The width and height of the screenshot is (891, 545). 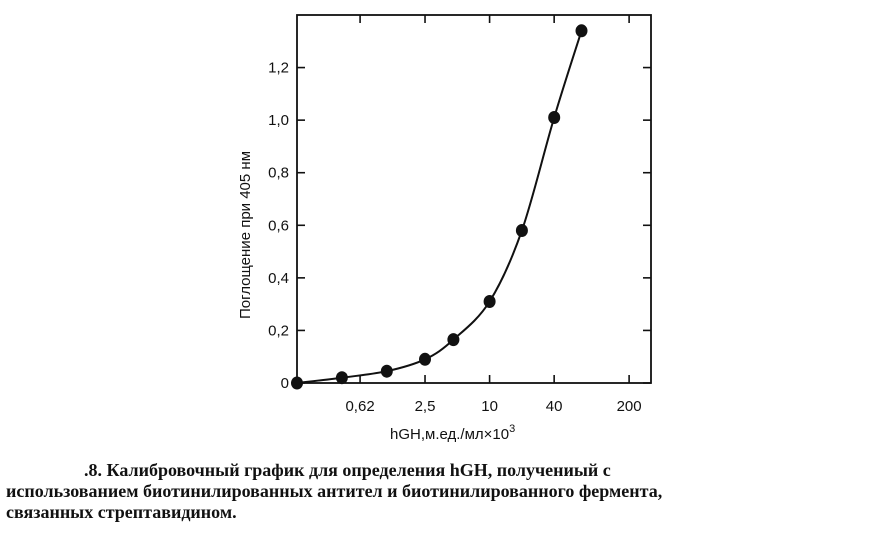 I want to click on y-tick-label: 1,2, so click(x=278, y=68).